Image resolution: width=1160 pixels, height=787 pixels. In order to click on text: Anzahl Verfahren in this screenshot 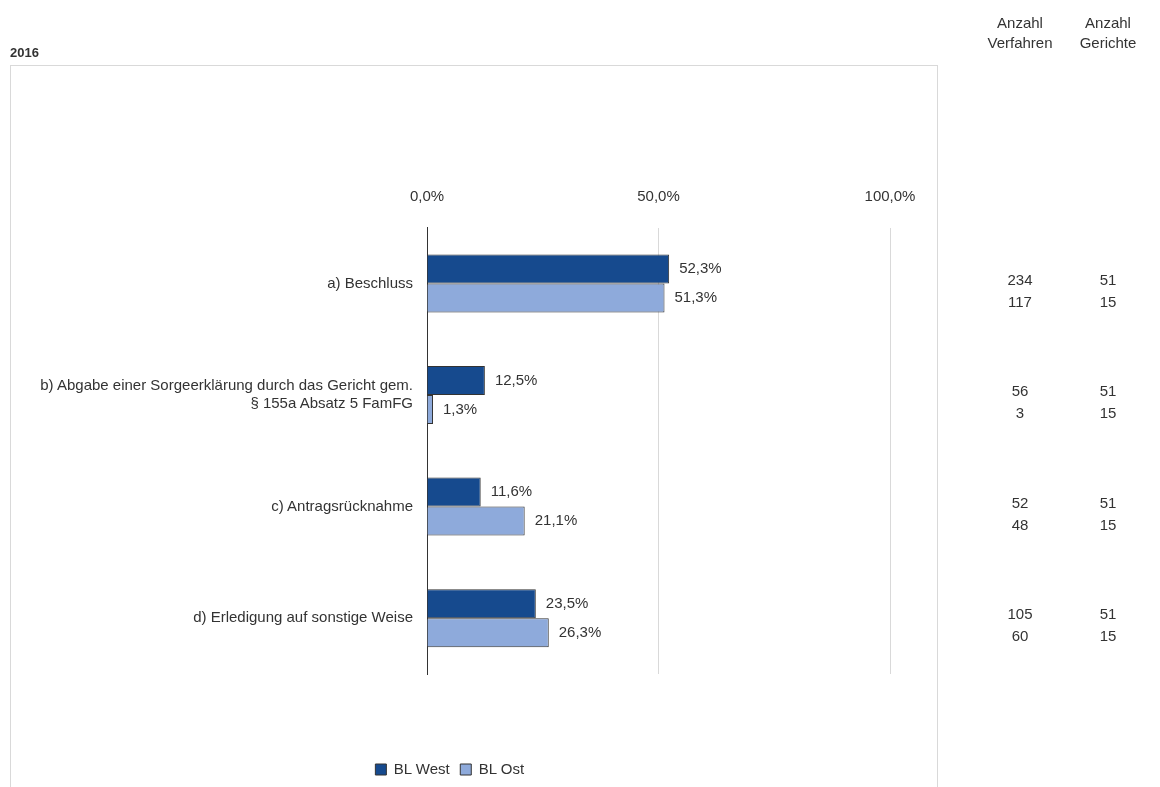, I will do `click(1020, 32)`.